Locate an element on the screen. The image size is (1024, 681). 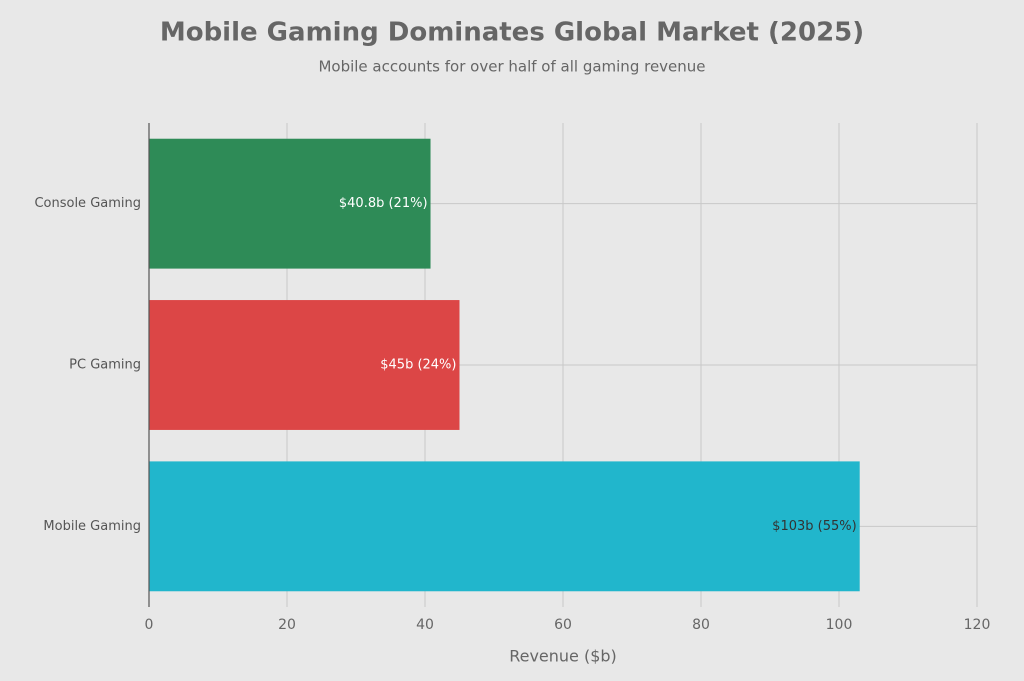
value-label: $40.8b (21%) is located at coordinates (383, 203).